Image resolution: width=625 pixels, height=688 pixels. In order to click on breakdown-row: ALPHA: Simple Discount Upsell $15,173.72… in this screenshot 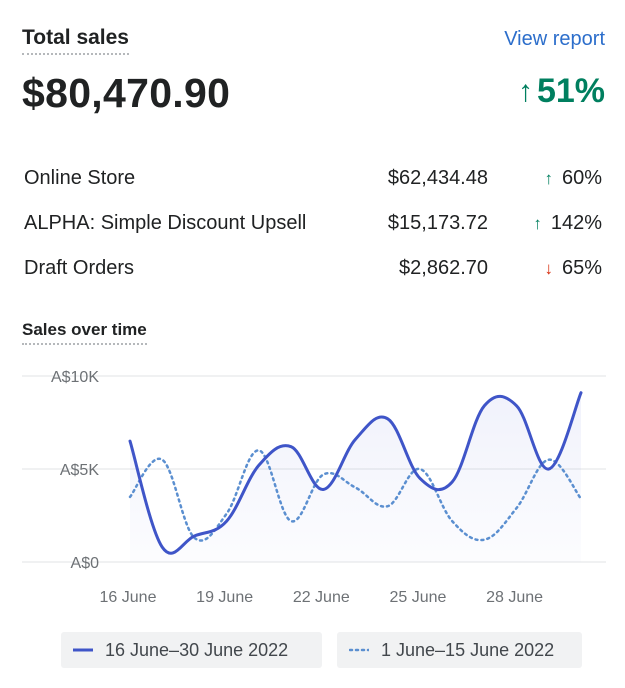, I will do `click(314, 227)`.